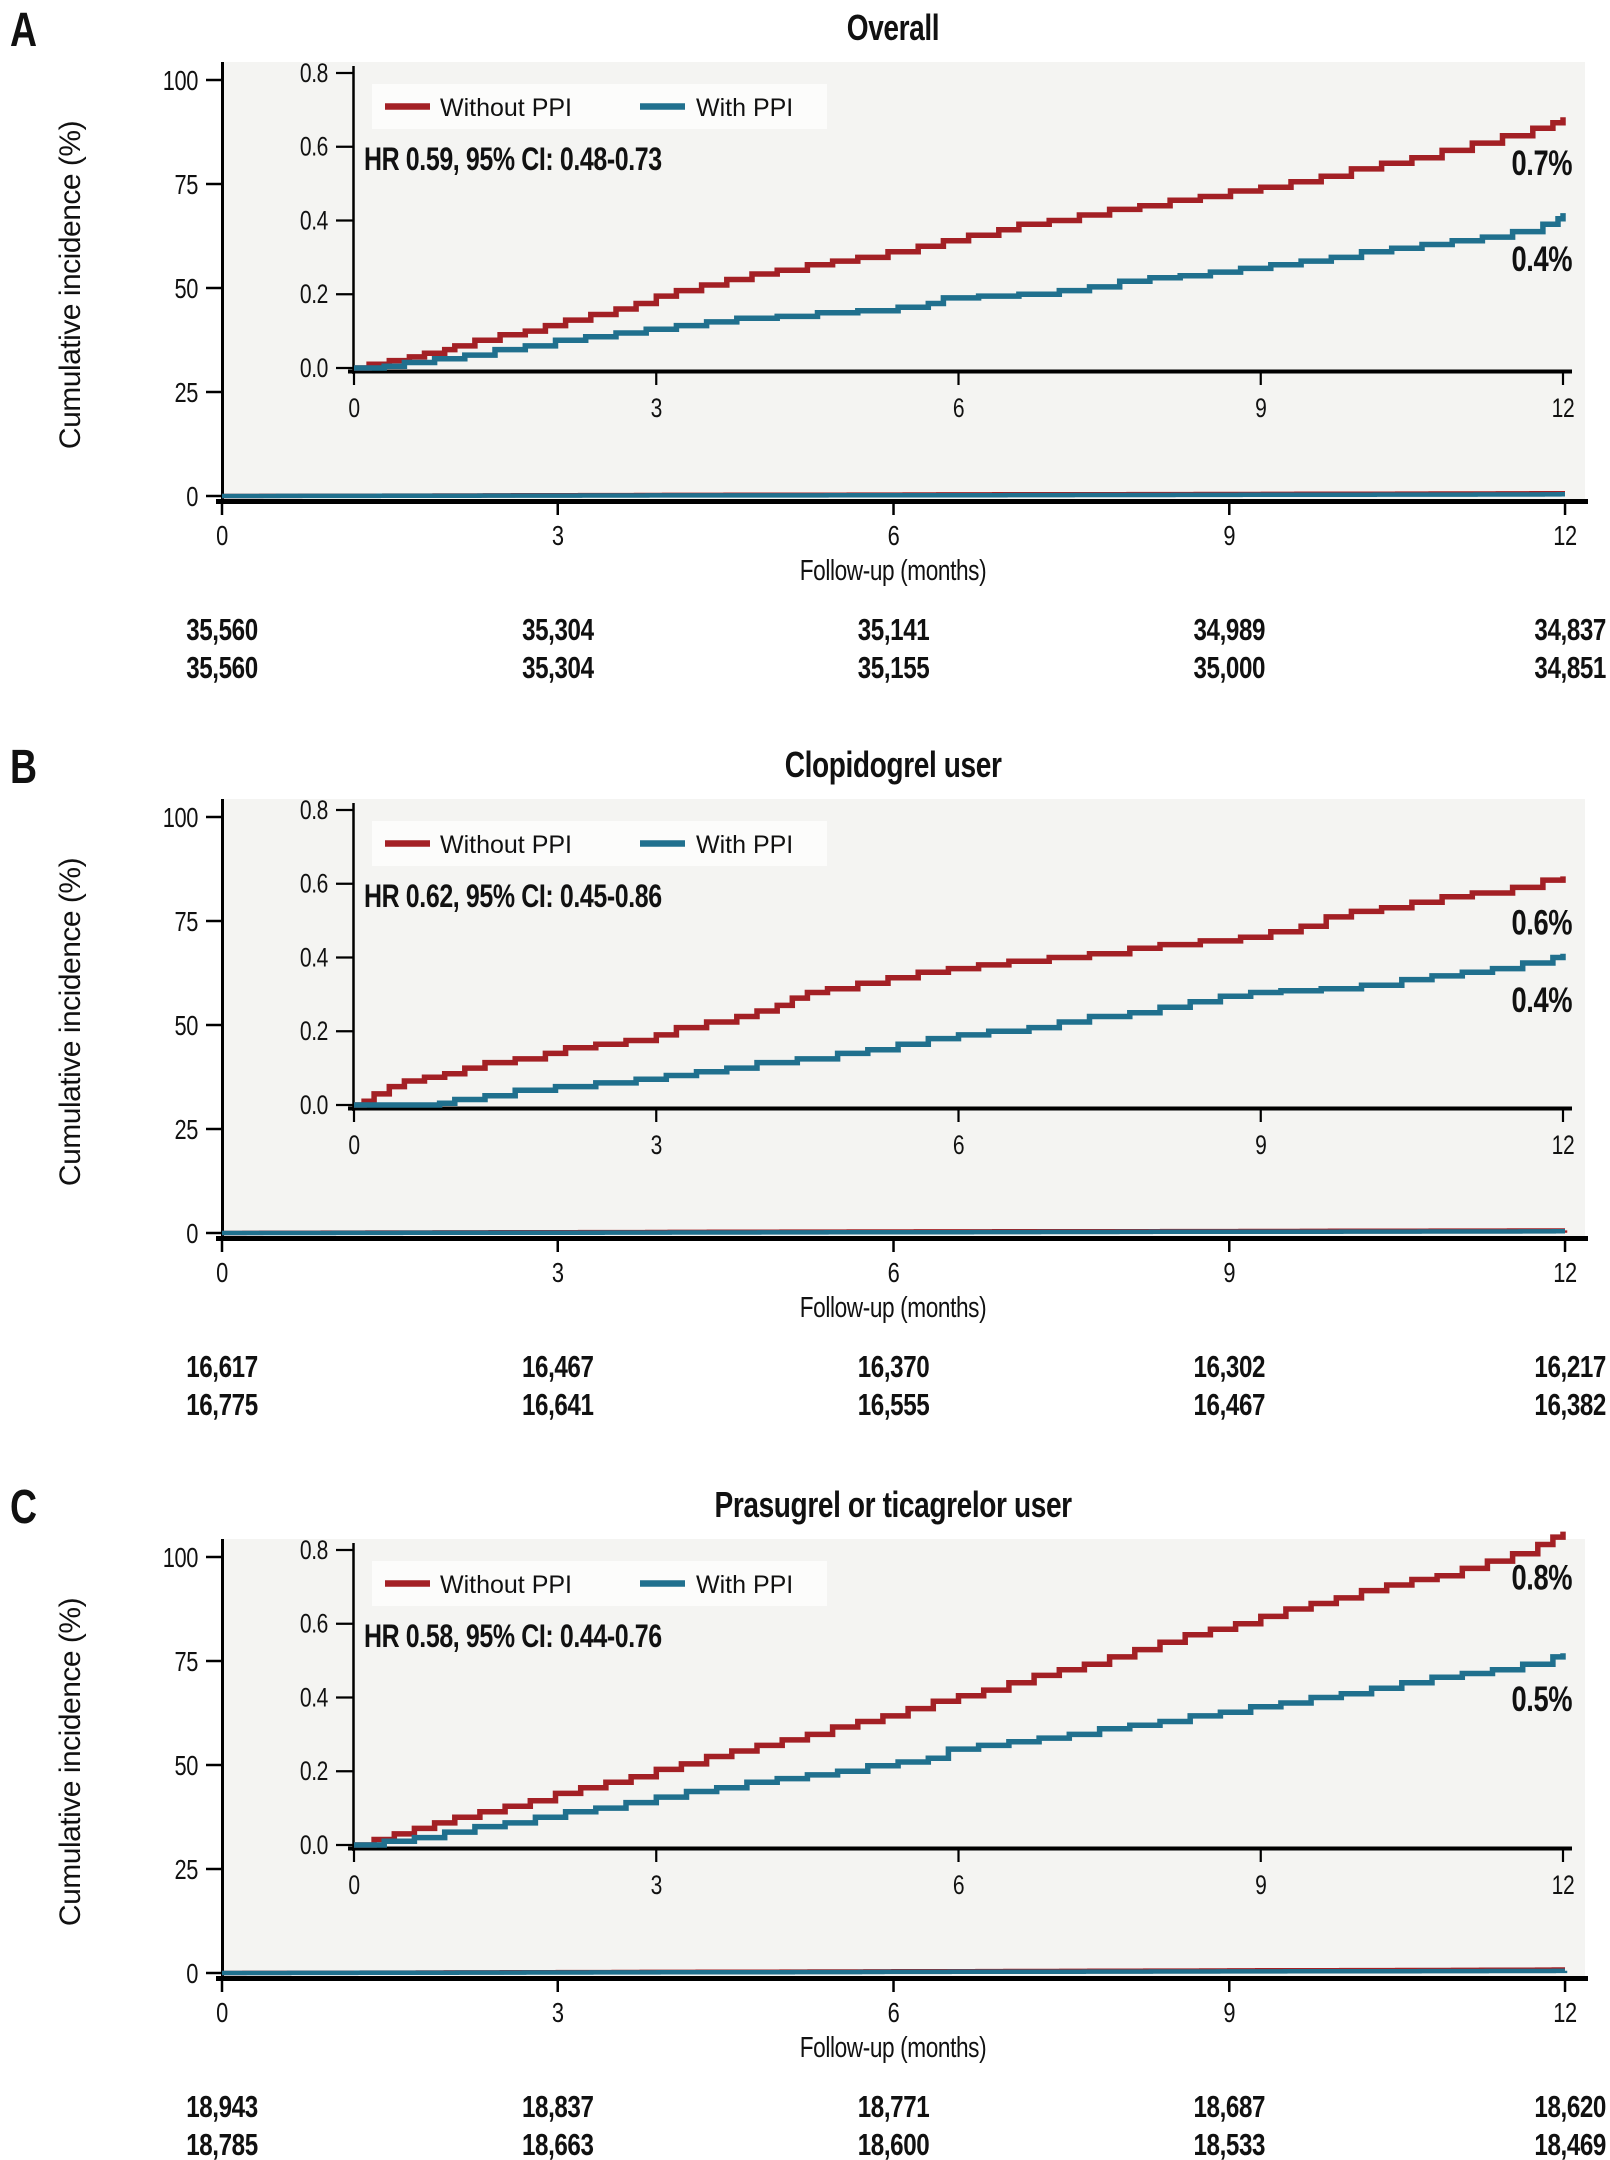 This screenshot has width=1610, height=2160. Describe the element at coordinates (513, 1637) in the screenshot. I see `hr-annotation: HR 0.58, 95% CI: 0.44-0.76` at that location.